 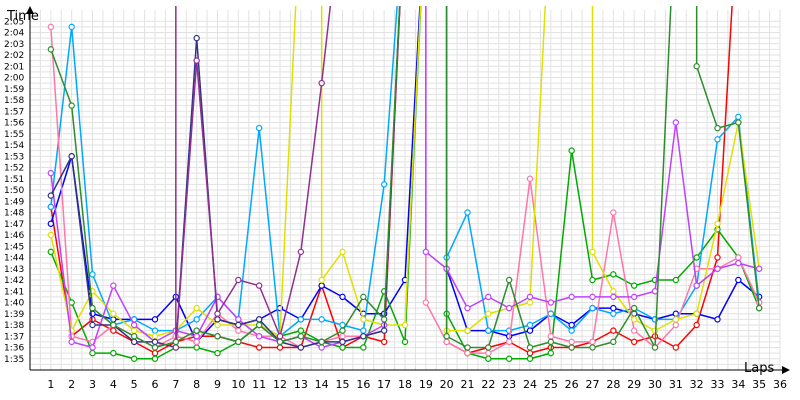 I want to click on y-tick-label: 1:37, so click(x=14, y=337).